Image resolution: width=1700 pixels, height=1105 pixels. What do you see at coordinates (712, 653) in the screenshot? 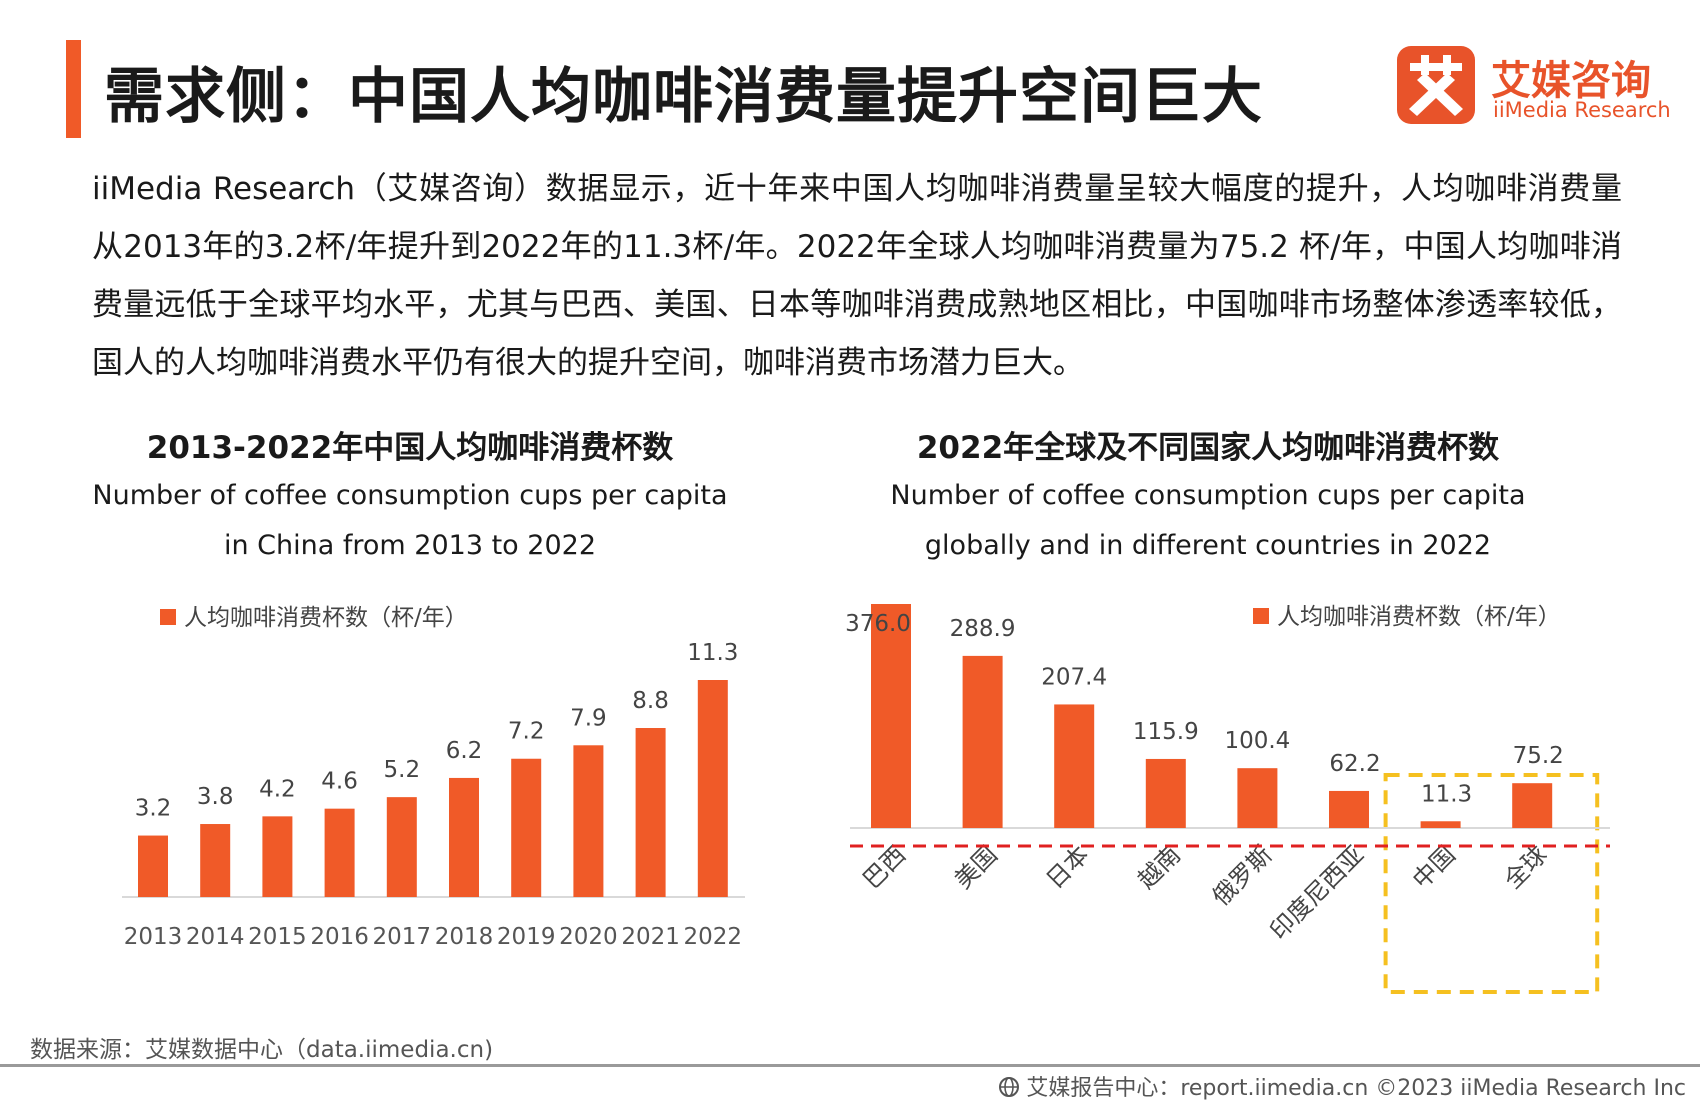
I see `chart1-value-label-2022: 11.3` at bounding box center [712, 653].